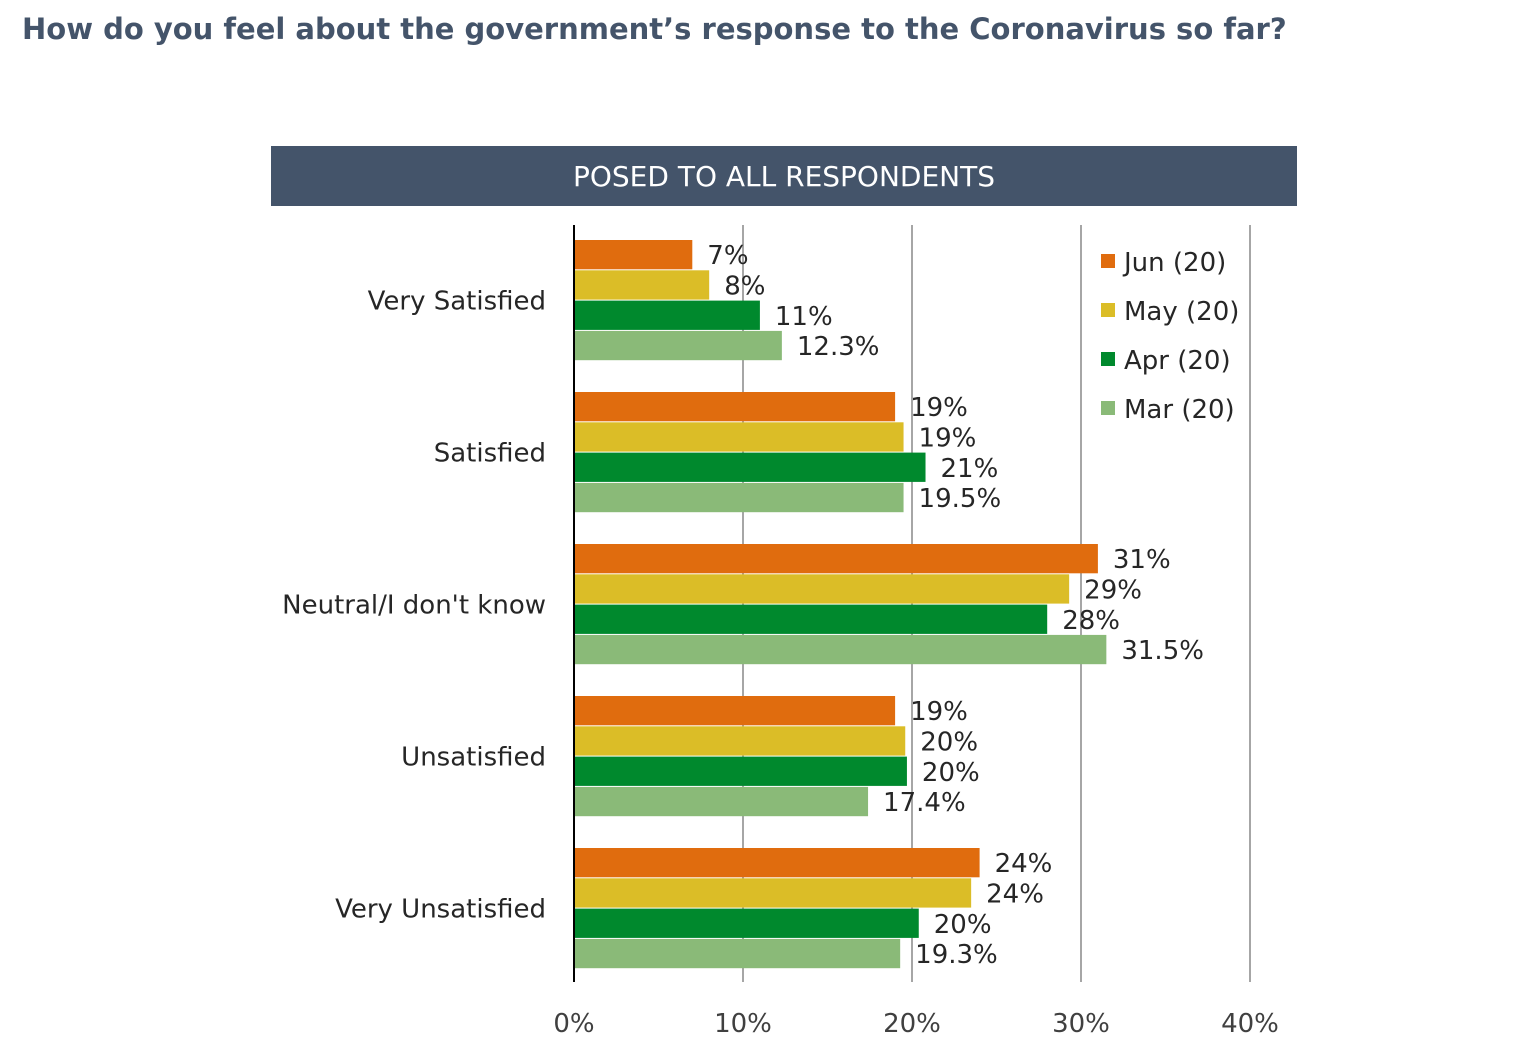 Image resolution: width=1540 pixels, height=1060 pixels. Describe the element at coordinates (1142, 560) in the screenshot. I see `data-label: 31%` at that location.